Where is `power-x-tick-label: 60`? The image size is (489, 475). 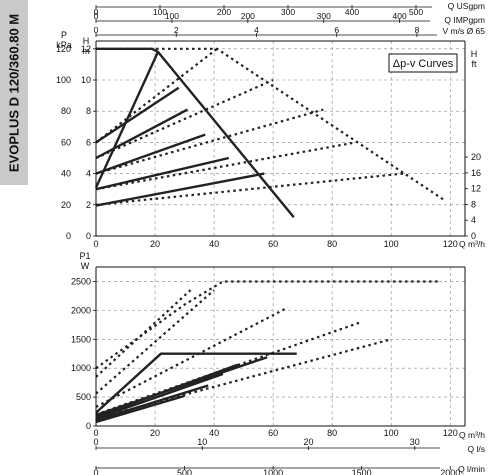 power-x-tick-label: 60 is located at coordinates (273, 433).